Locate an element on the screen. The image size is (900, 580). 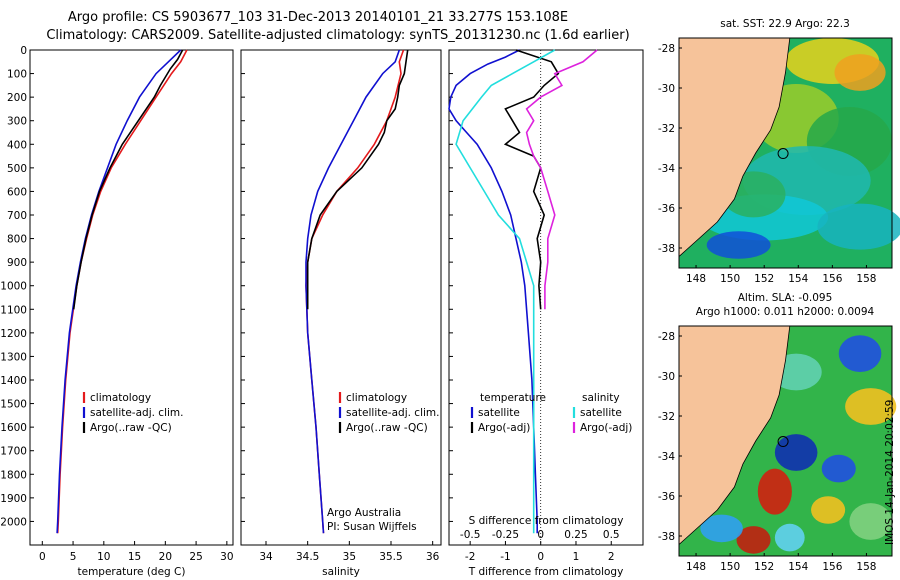
depth-tick-label: 1300 is located at coordinates (13, 357).